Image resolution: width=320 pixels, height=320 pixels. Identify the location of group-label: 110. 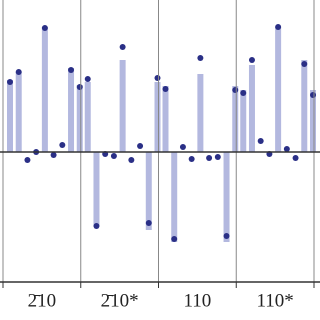
(197, 300).